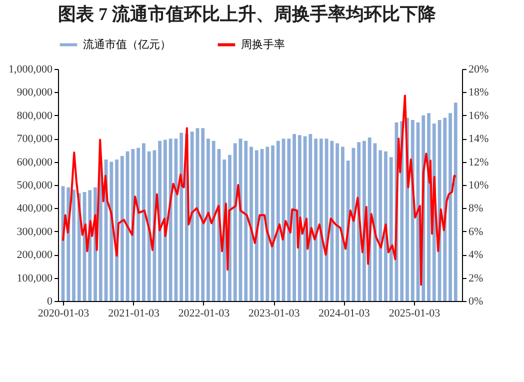 This screenshot has width=524, height=382. I want to click on y2-tick-label: 6%, so click(476, 232).